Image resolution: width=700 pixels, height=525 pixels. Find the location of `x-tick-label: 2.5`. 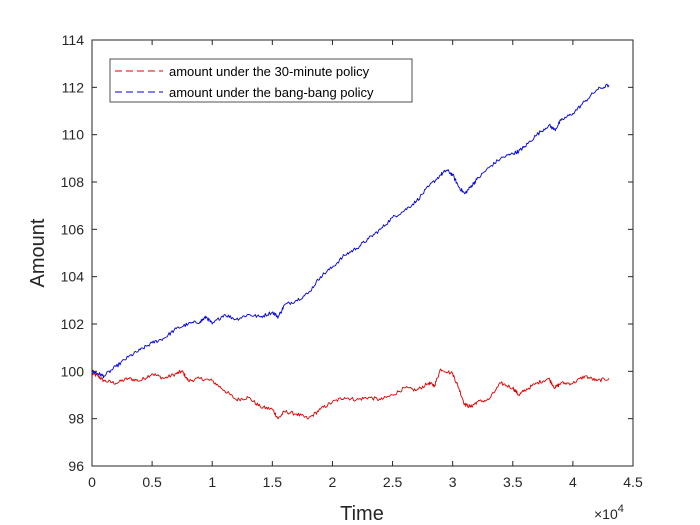

x-tick-label: 2.5 is located at coordinates (393, 482).